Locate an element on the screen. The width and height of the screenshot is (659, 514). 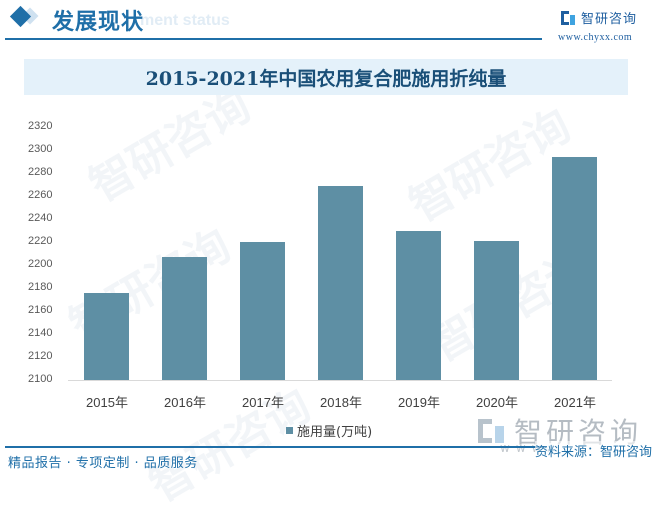
y-tick-label: 2100 is located at coordinates (40, 379).